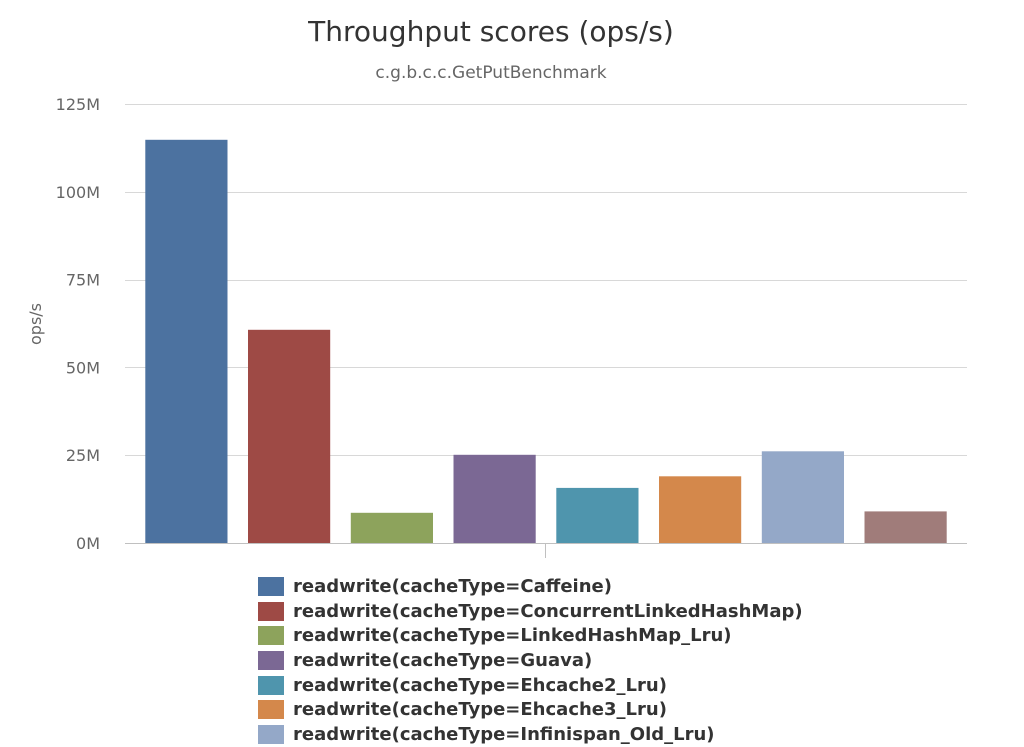 This screenshot has width=1024, height=747. I want to click on legend-item: readwrite(cacheType=Caffeine), so click(530, 586).